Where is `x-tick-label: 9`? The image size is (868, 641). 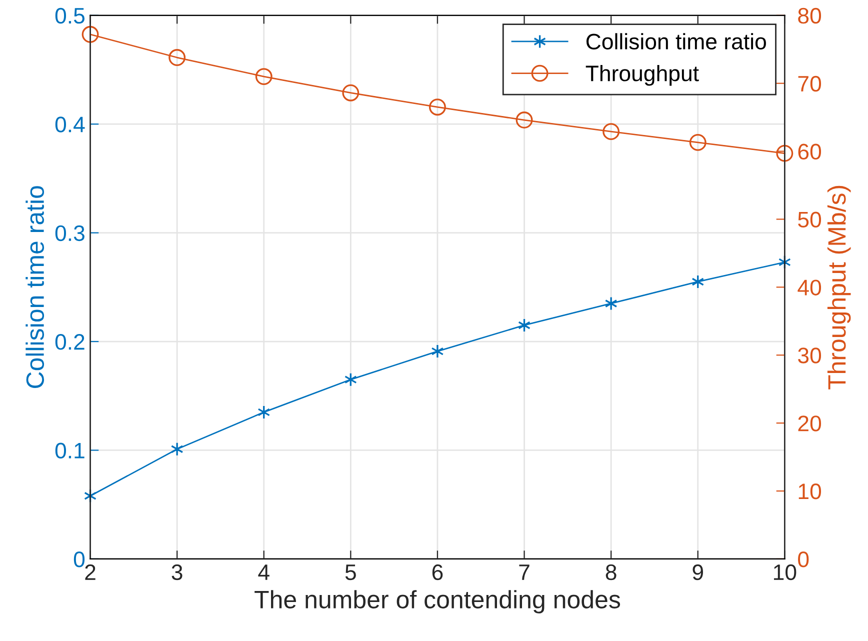
x-tick-label: 9 is located at coordinates (697, 572).